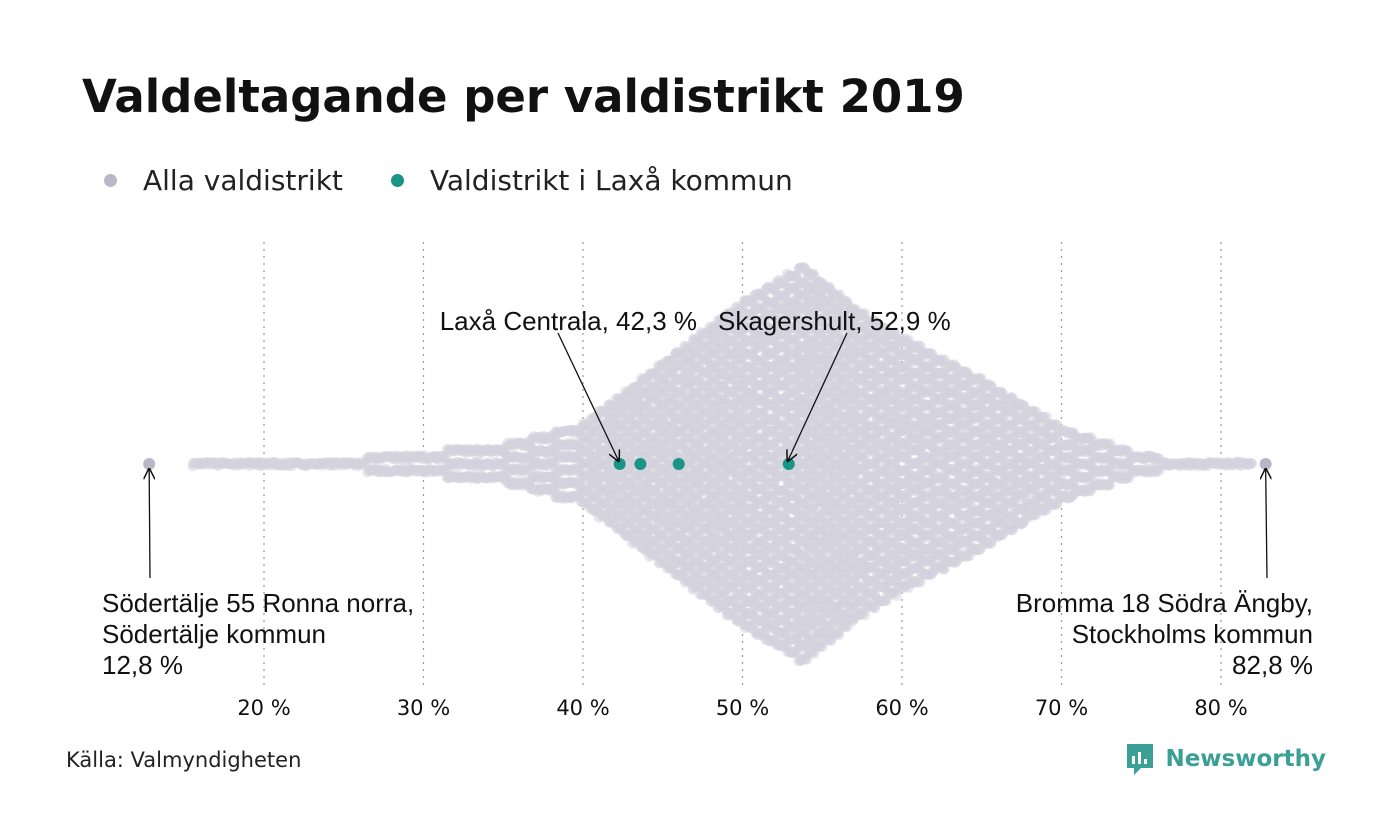 Image resolution: width=1400 pixels, height=840 pixels. What do you see at coordinates (110, 180) in the screenshot?
I see `legend-dot-all` at bounding box center [110, 180].